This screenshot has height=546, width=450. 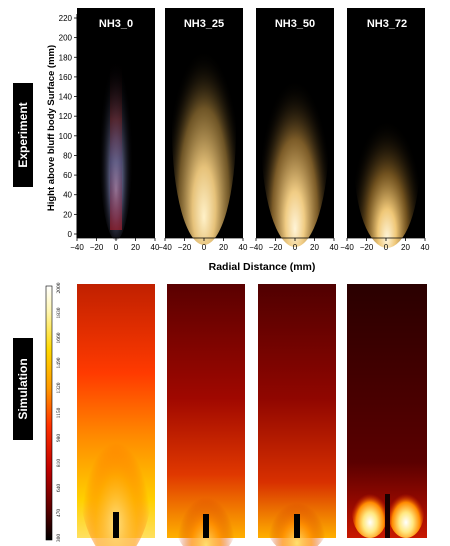 What do you see at coordinates (66, 97) in the screenshot?
I see `ytick-label: 140` at bounding box center [66, 97].